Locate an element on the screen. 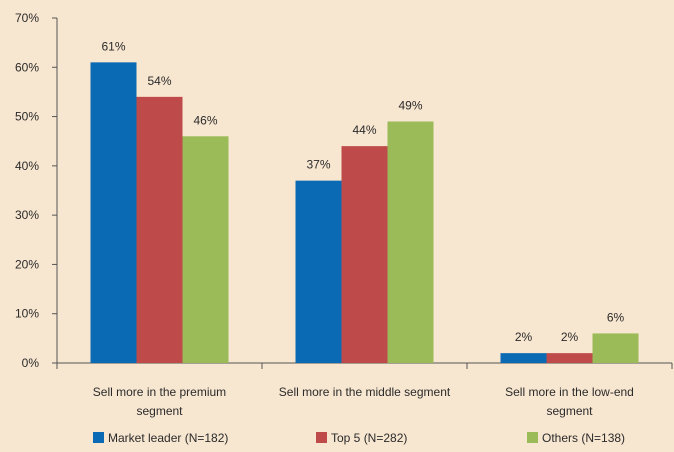  x-category-label: Sell more in the premium is located at coordinates (159, 392).